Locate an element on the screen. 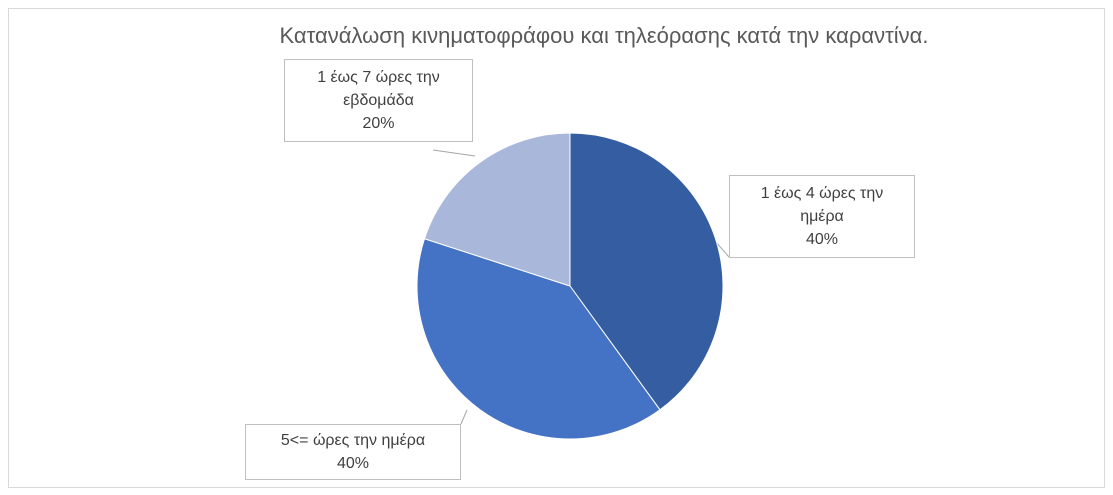  data-label-2: 1 έως 7 ώρες την εβδομάδα 20% is located at coordinates (378, 100).